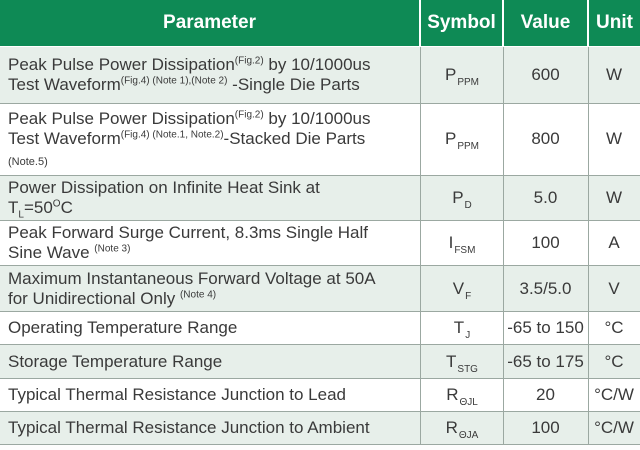  I want to click on symbol-cell: RΘJL, so click(462, 395).